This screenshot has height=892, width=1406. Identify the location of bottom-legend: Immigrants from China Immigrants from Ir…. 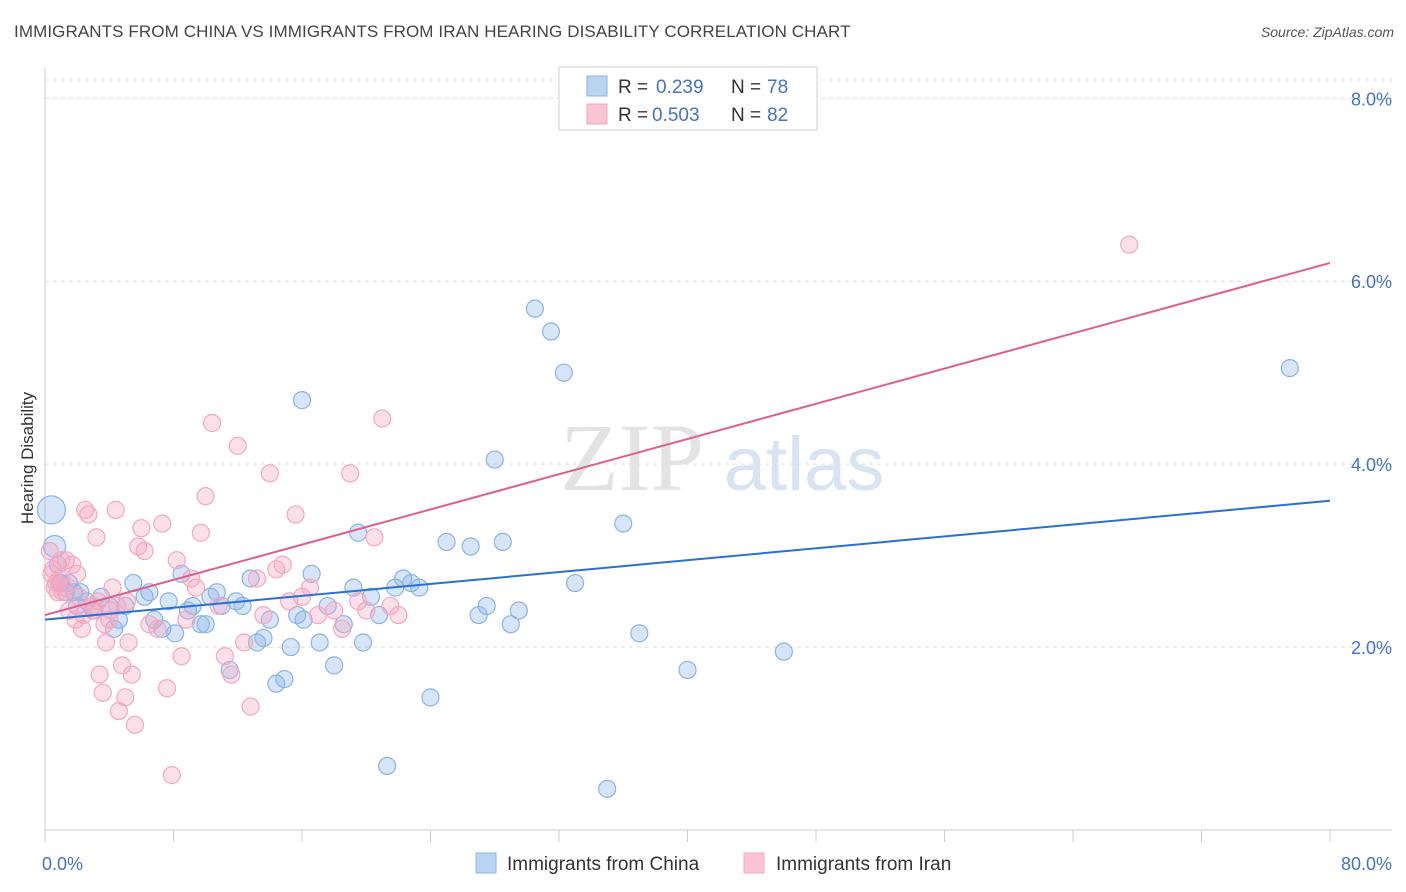
(713, 863).